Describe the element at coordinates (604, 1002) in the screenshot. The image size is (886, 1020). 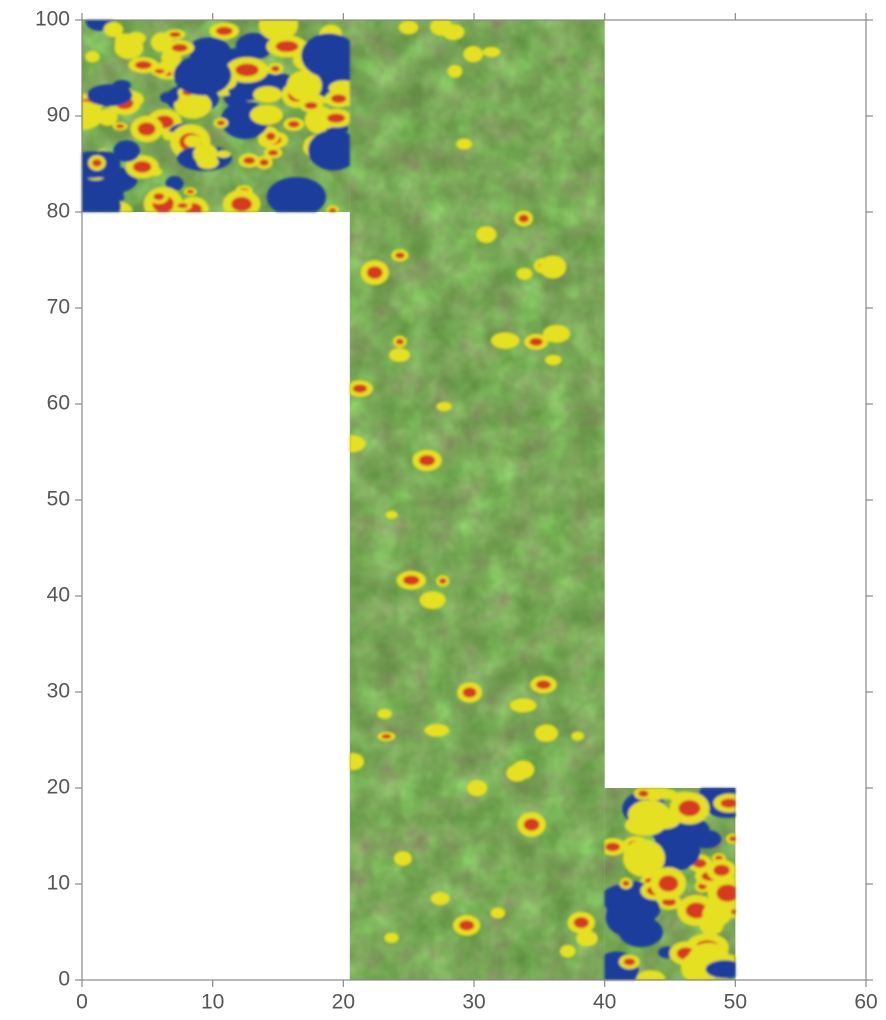
I see `x-tick-label: 40` at that location.